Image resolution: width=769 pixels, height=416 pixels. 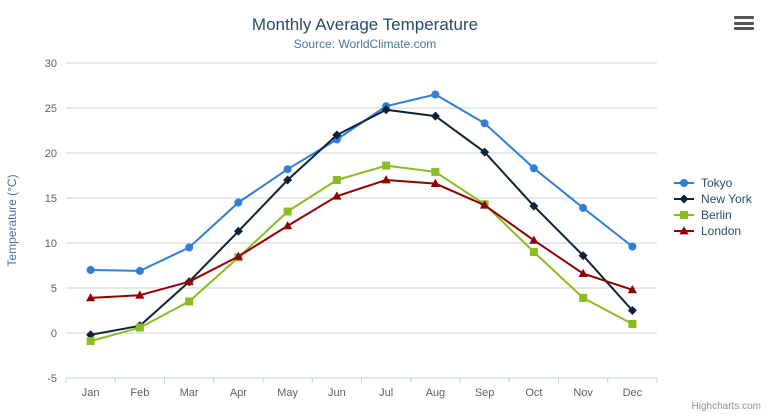 I want to click on y-axis-label: 10, so click(x=51, y=244).